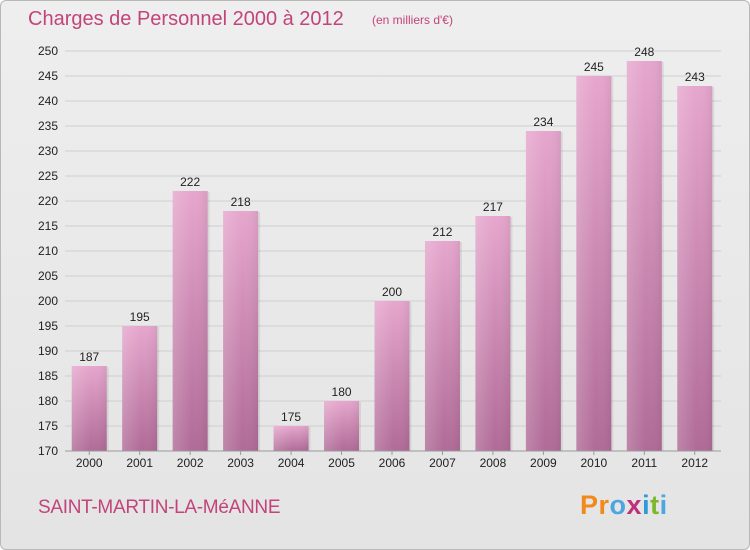  Describe the element at coordinates (695, 77) in the screenshot. I see `data-label: 243` at that location.